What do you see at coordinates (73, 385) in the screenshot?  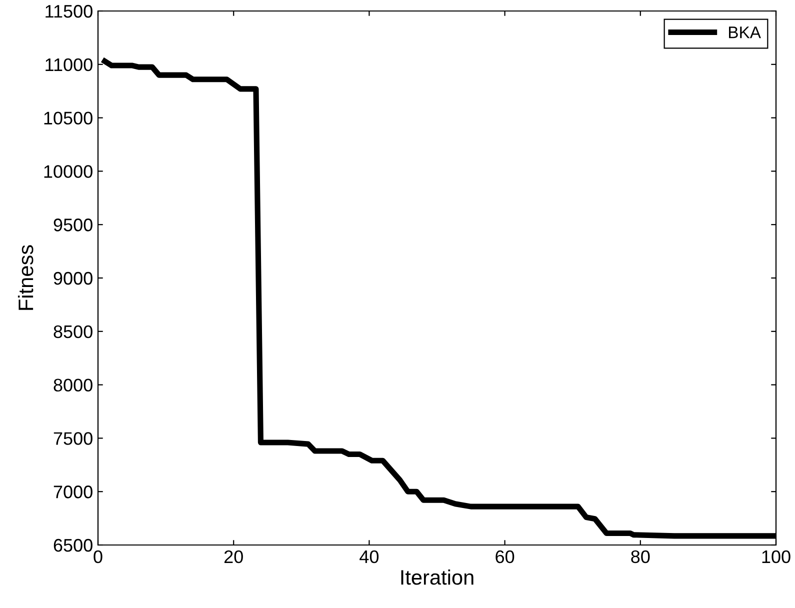 I see `y-tick-label: 8000` at bounding box center [73, 385].